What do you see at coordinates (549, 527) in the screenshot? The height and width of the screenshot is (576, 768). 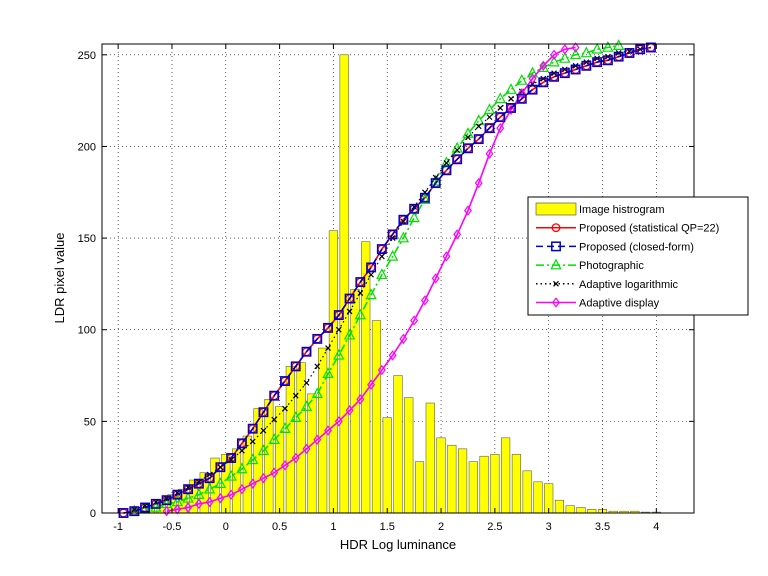 I see `x-tick-label: 3` at bounding box center [549, 527].